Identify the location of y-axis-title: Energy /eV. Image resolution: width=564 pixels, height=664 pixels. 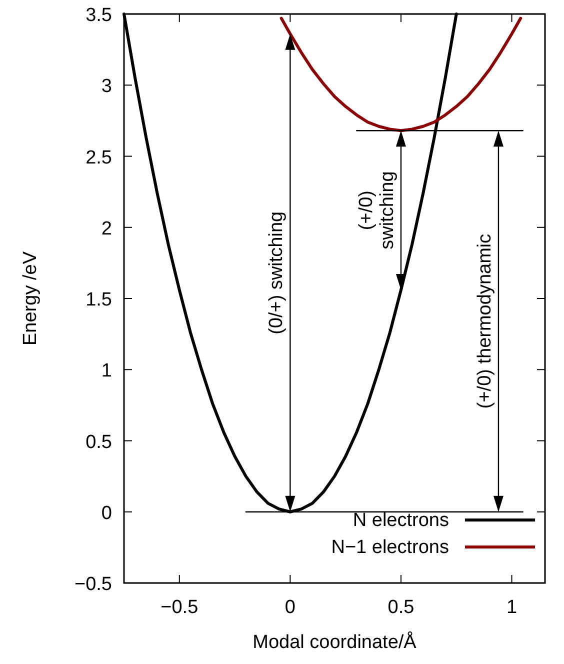
(30, 298).